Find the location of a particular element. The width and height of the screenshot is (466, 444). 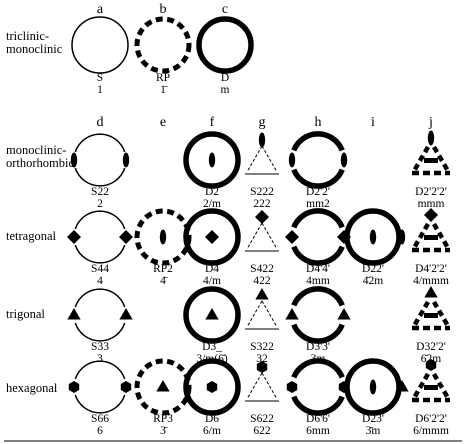

point-group-label: 3̄ is located at coordinates (164, 431).